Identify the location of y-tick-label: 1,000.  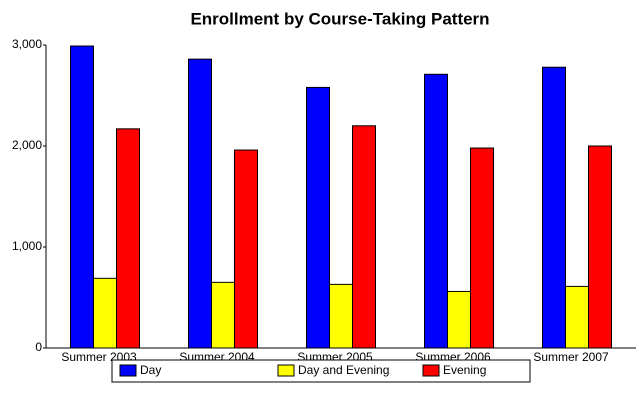
(27, 246).